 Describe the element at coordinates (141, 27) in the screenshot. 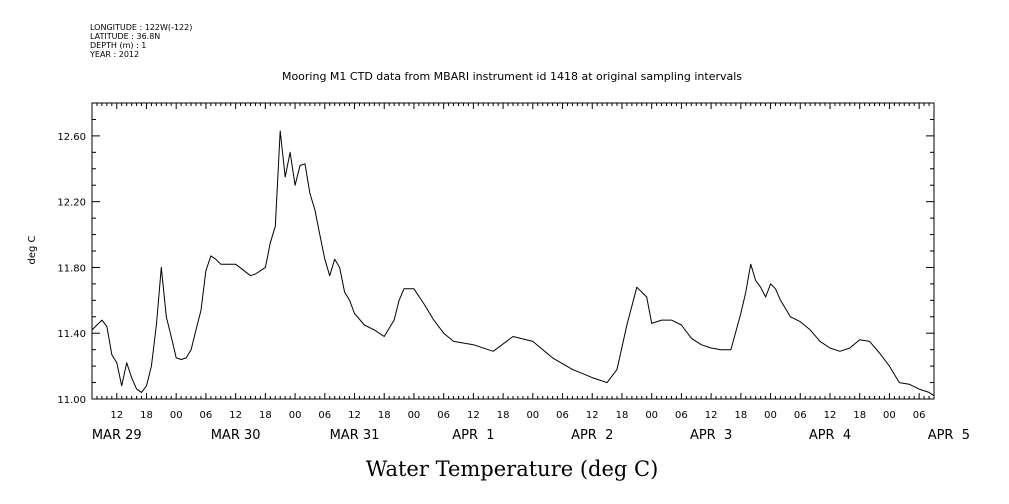

I see `metadata-line-longitude: LONGITUDE : 122W(-122)` at that location.